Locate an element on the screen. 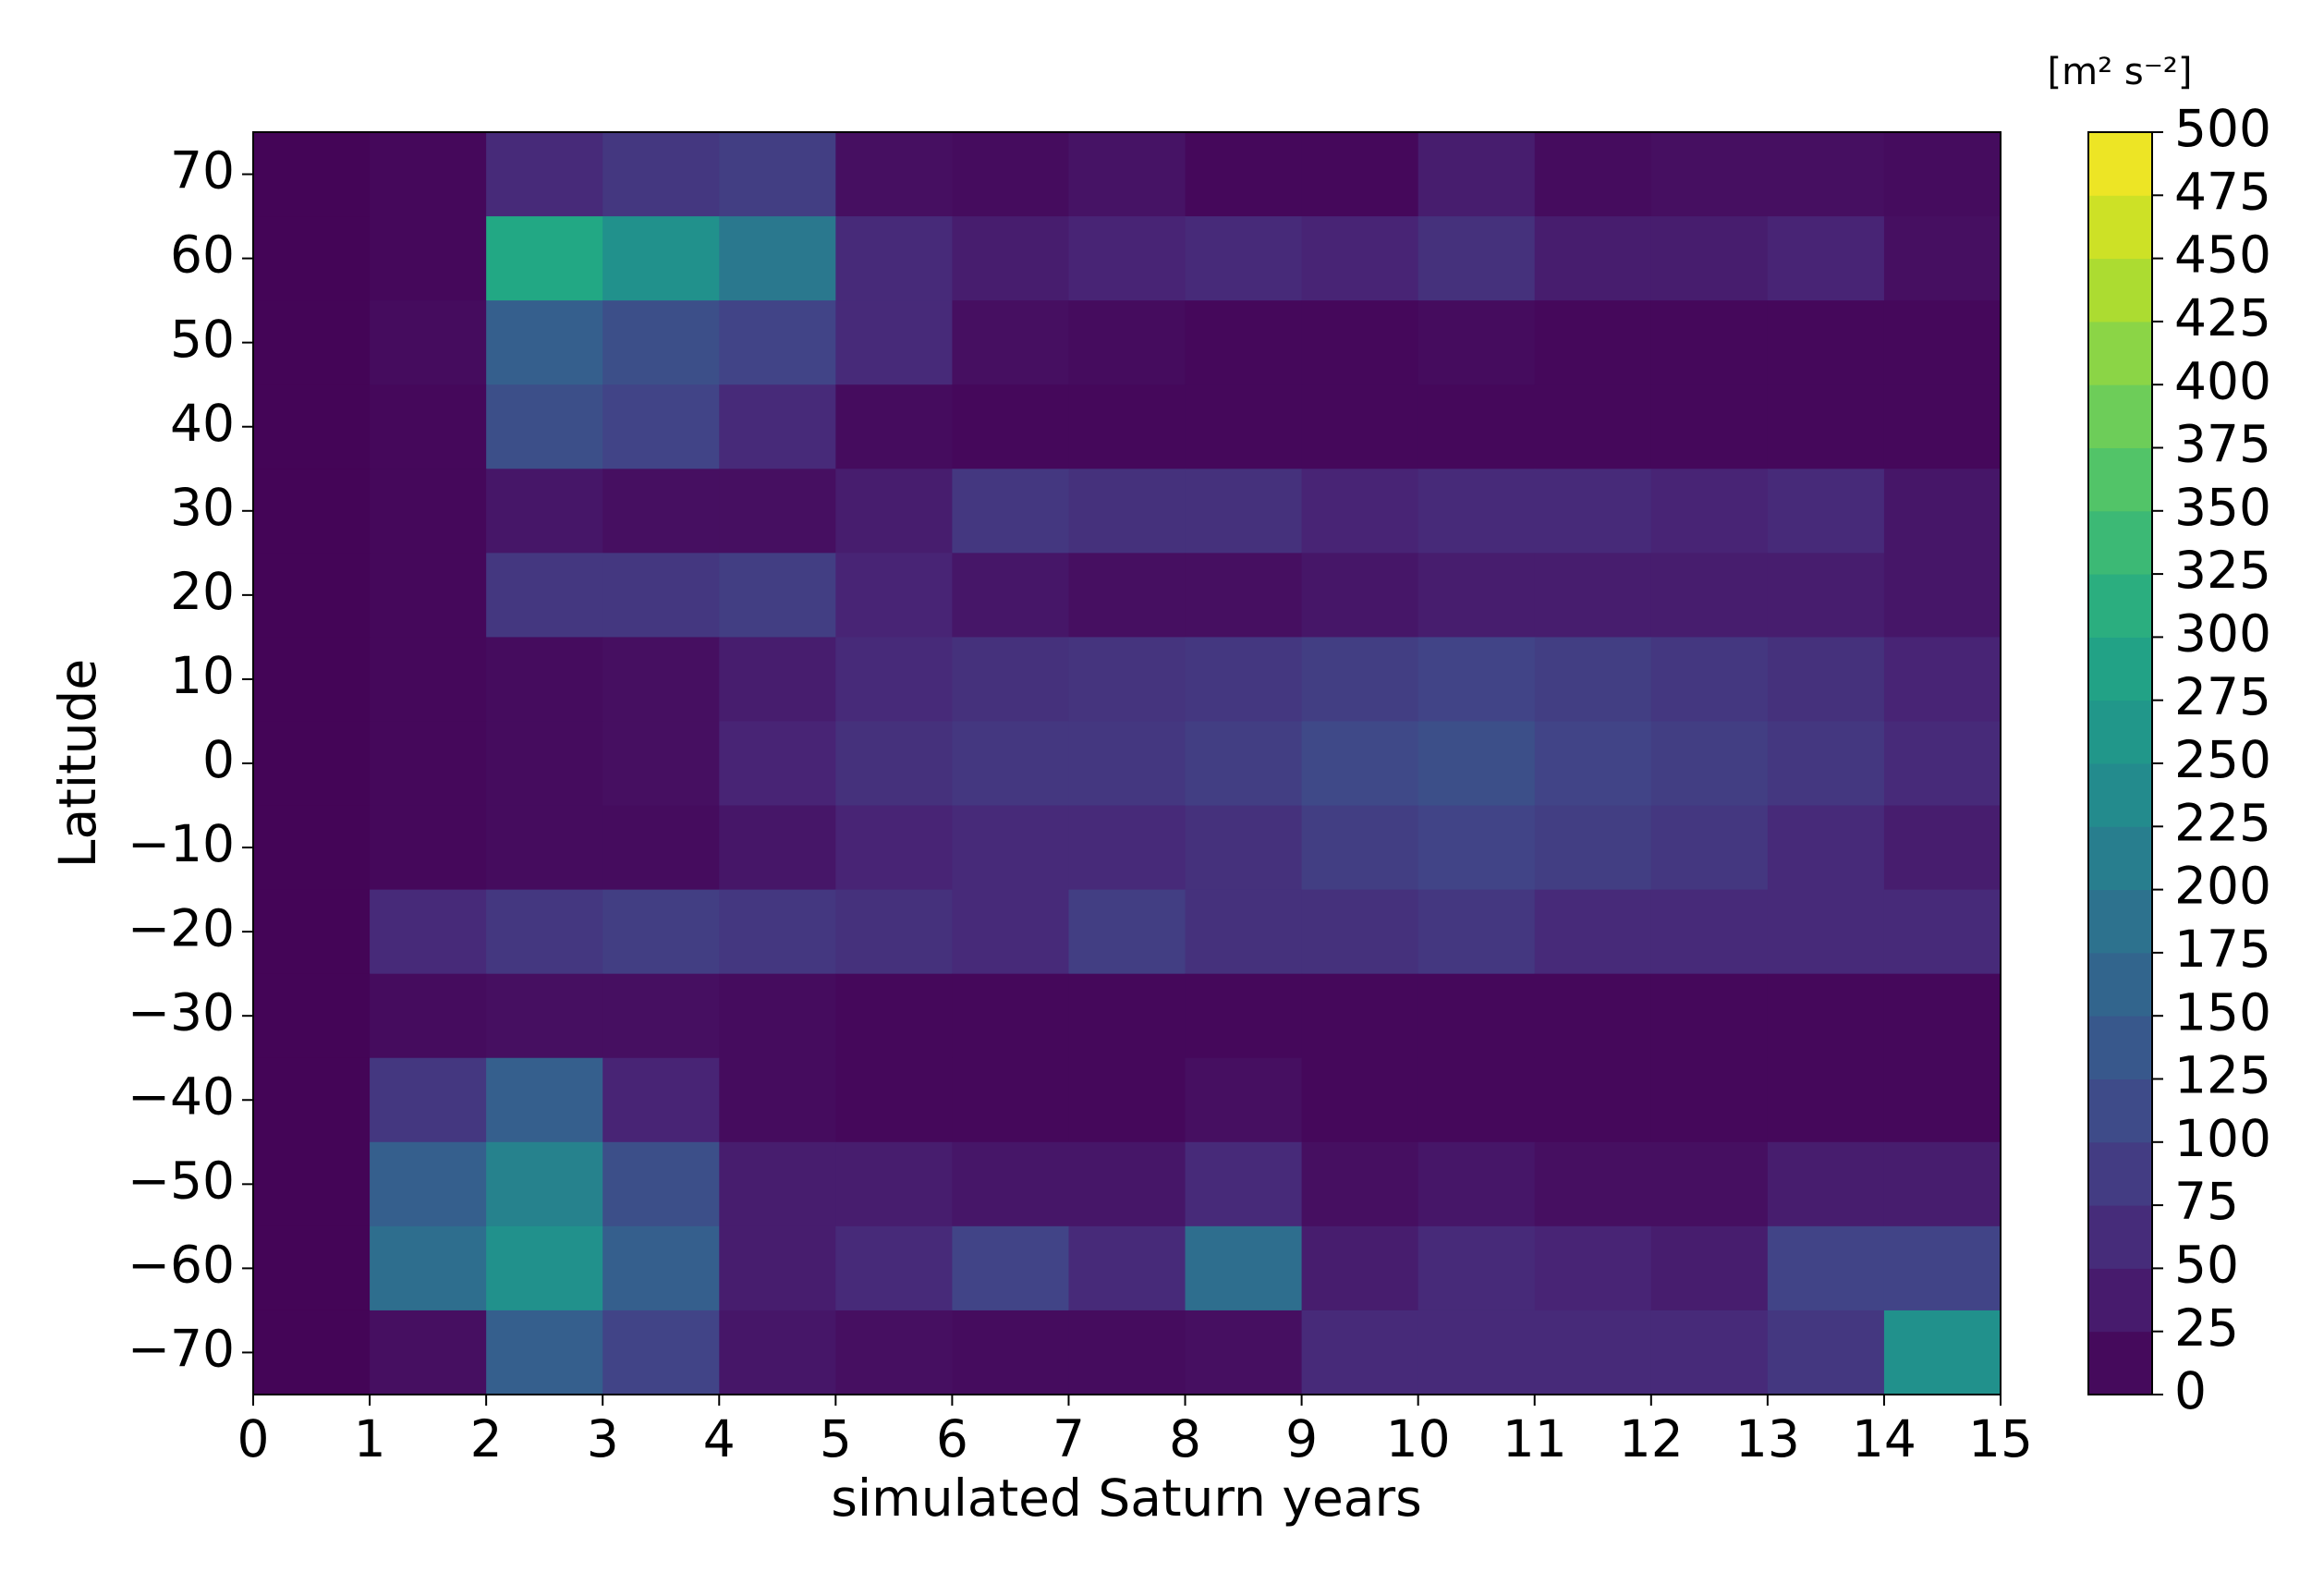 The height and width of the screenshot is (1584, 2324). y-tick-label: −40 is located at coordinates (181, 1096).